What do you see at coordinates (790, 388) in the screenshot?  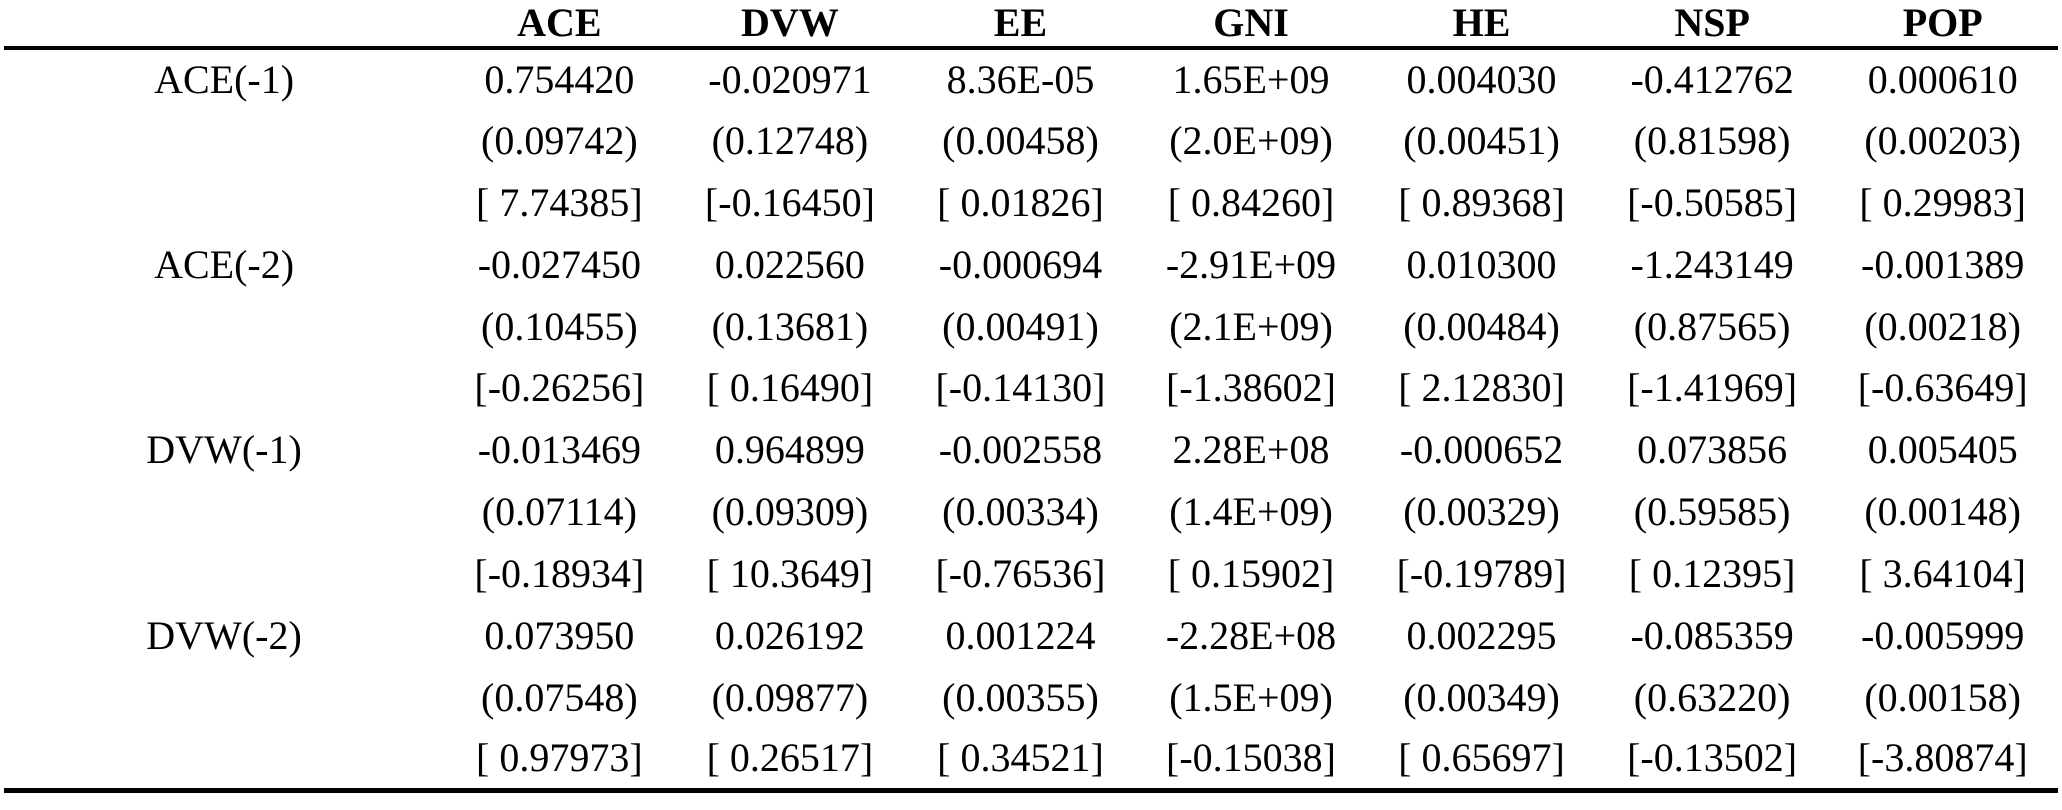 I see `tstat-cell: [ 0.16490]` at bounding box center [790, 388].